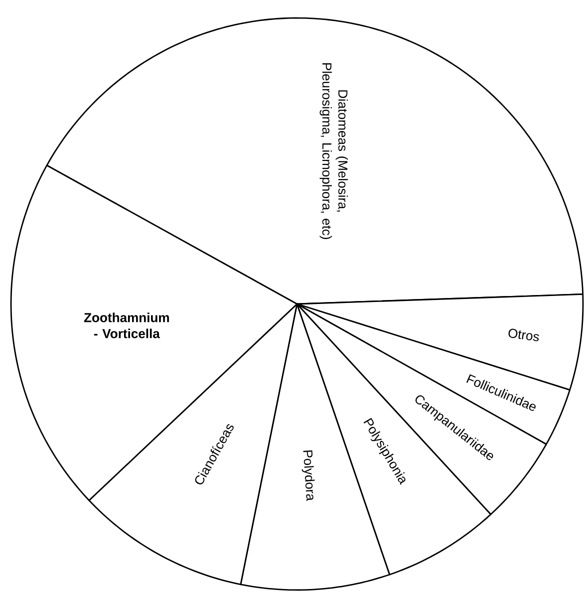 The width and height of the screenshot is (587, 603). What do you see at coordinates (334, 151) in the screenshot?
I see `slice-label: Diatomeas (Melosira, Pleurosigma, Licmophora, etc)` at bounding box center [334, 151].